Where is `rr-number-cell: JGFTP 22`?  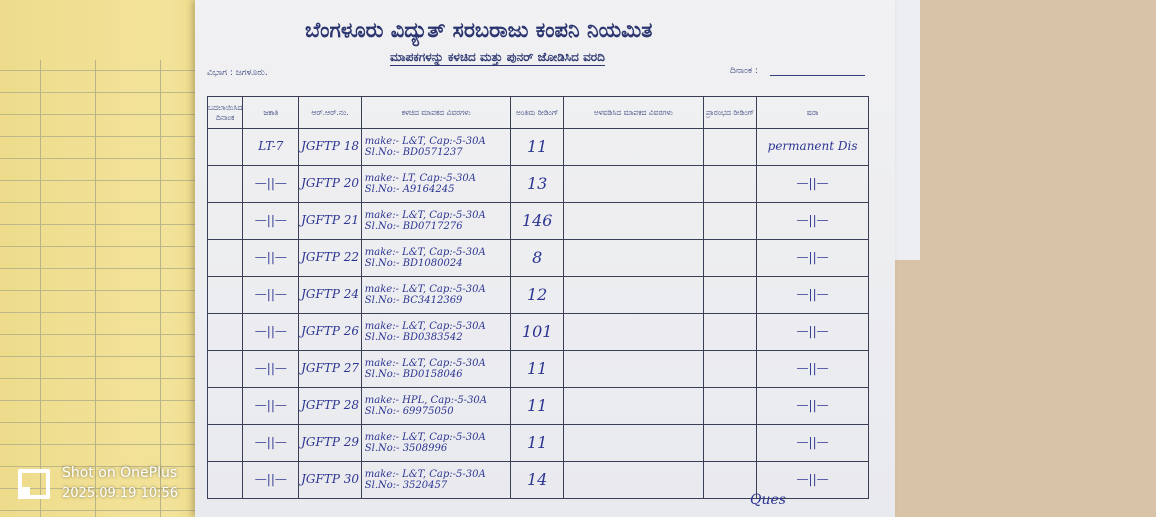
rr-number-cell: JGFTP 22 is located at coordinates (330, 258).